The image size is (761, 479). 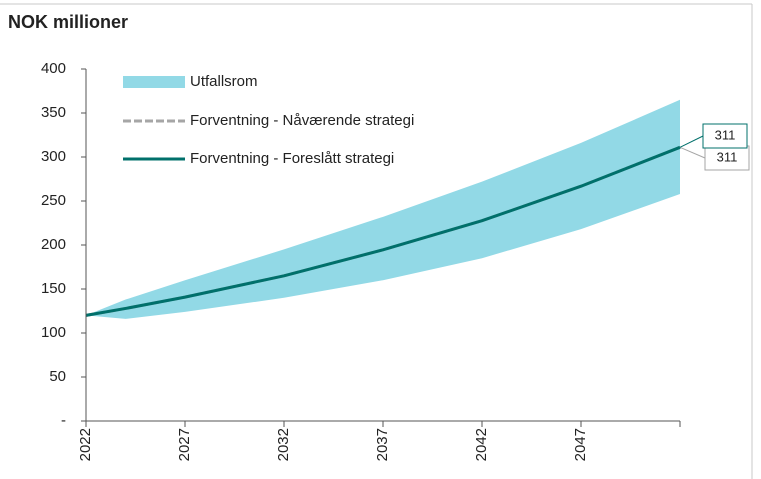 What do you see at coordinates (184, 444) in the screenshot?
I see `x-tick-label: 2027` at bounding box center [184, 444].